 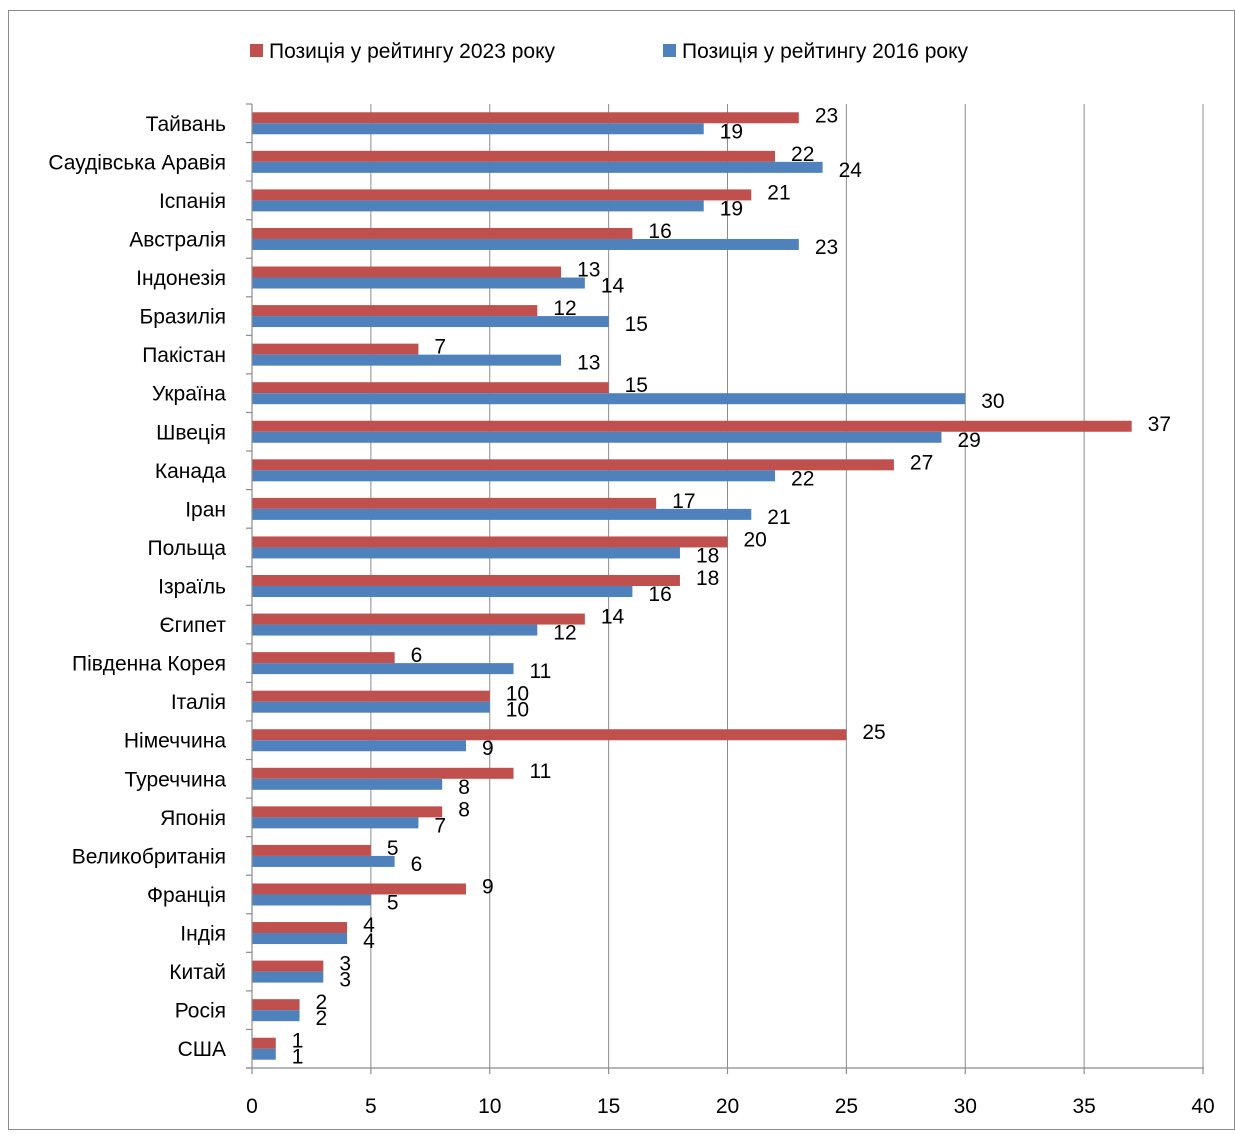 I want to click on category-label: Бразилія, so click(x=182, y=317).